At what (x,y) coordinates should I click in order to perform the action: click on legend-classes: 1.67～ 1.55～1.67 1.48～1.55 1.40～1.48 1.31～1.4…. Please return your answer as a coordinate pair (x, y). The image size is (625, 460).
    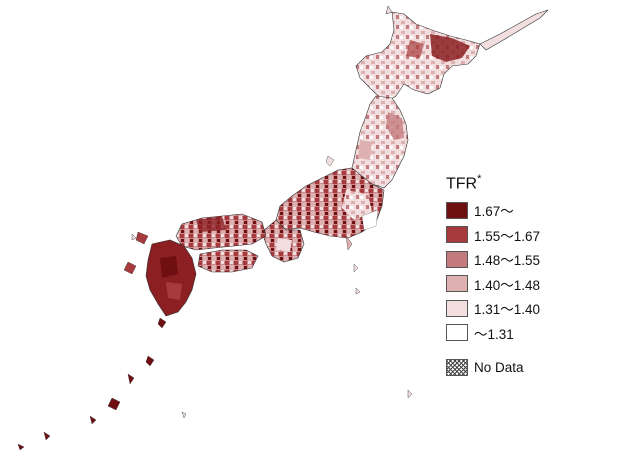
    Looking at the image, I should click on (531, 271).